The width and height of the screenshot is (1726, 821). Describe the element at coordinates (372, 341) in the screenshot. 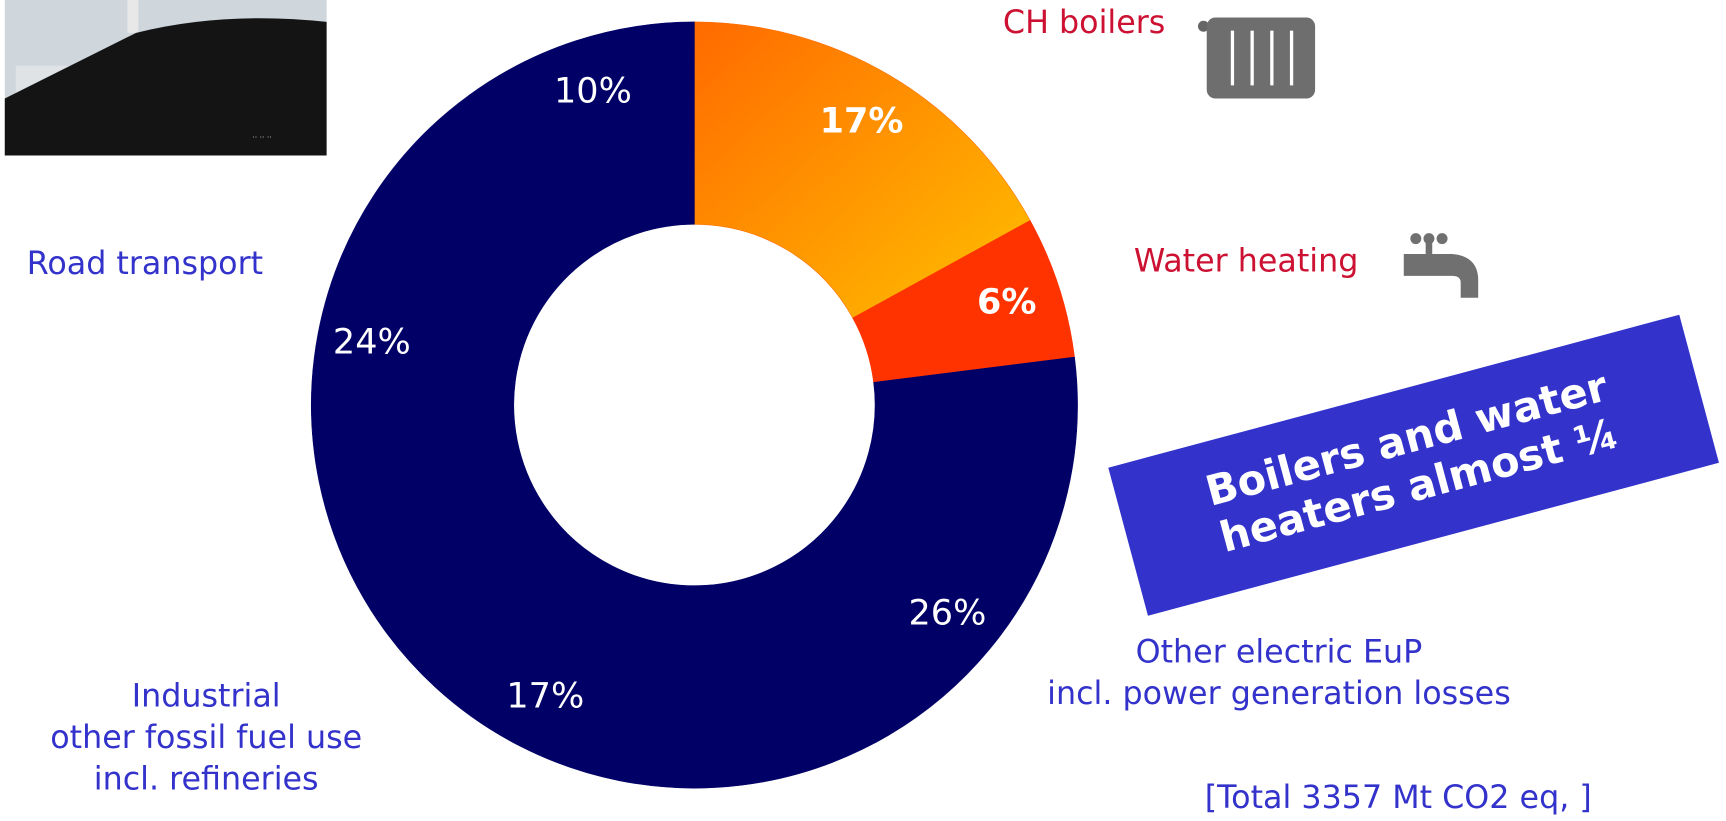

I see `data-label: 24%` at that location.